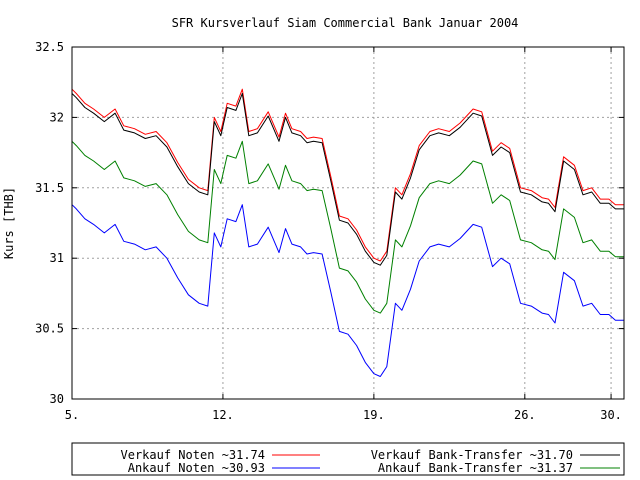  What do you see at coordinates (193, 455) in the screenshot?
I see `legend-label: Verkauf Noten ~31.74` at bounding box center [193, 455].